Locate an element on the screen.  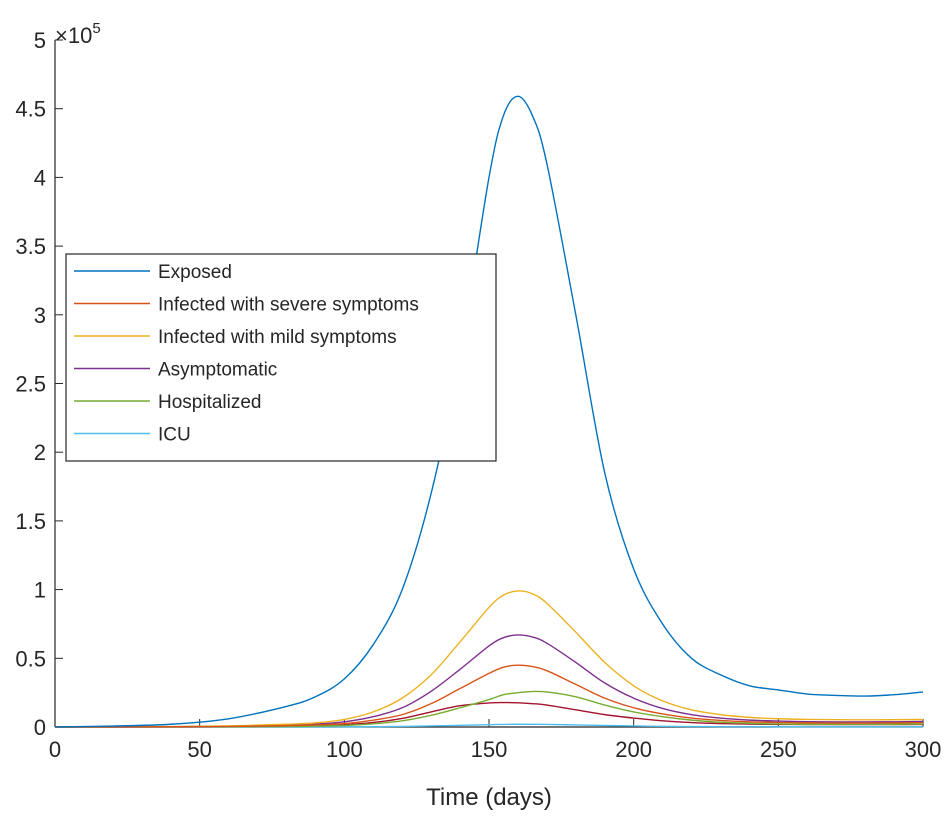
x-tick-label: 250 is located at coordinates (778, 749).